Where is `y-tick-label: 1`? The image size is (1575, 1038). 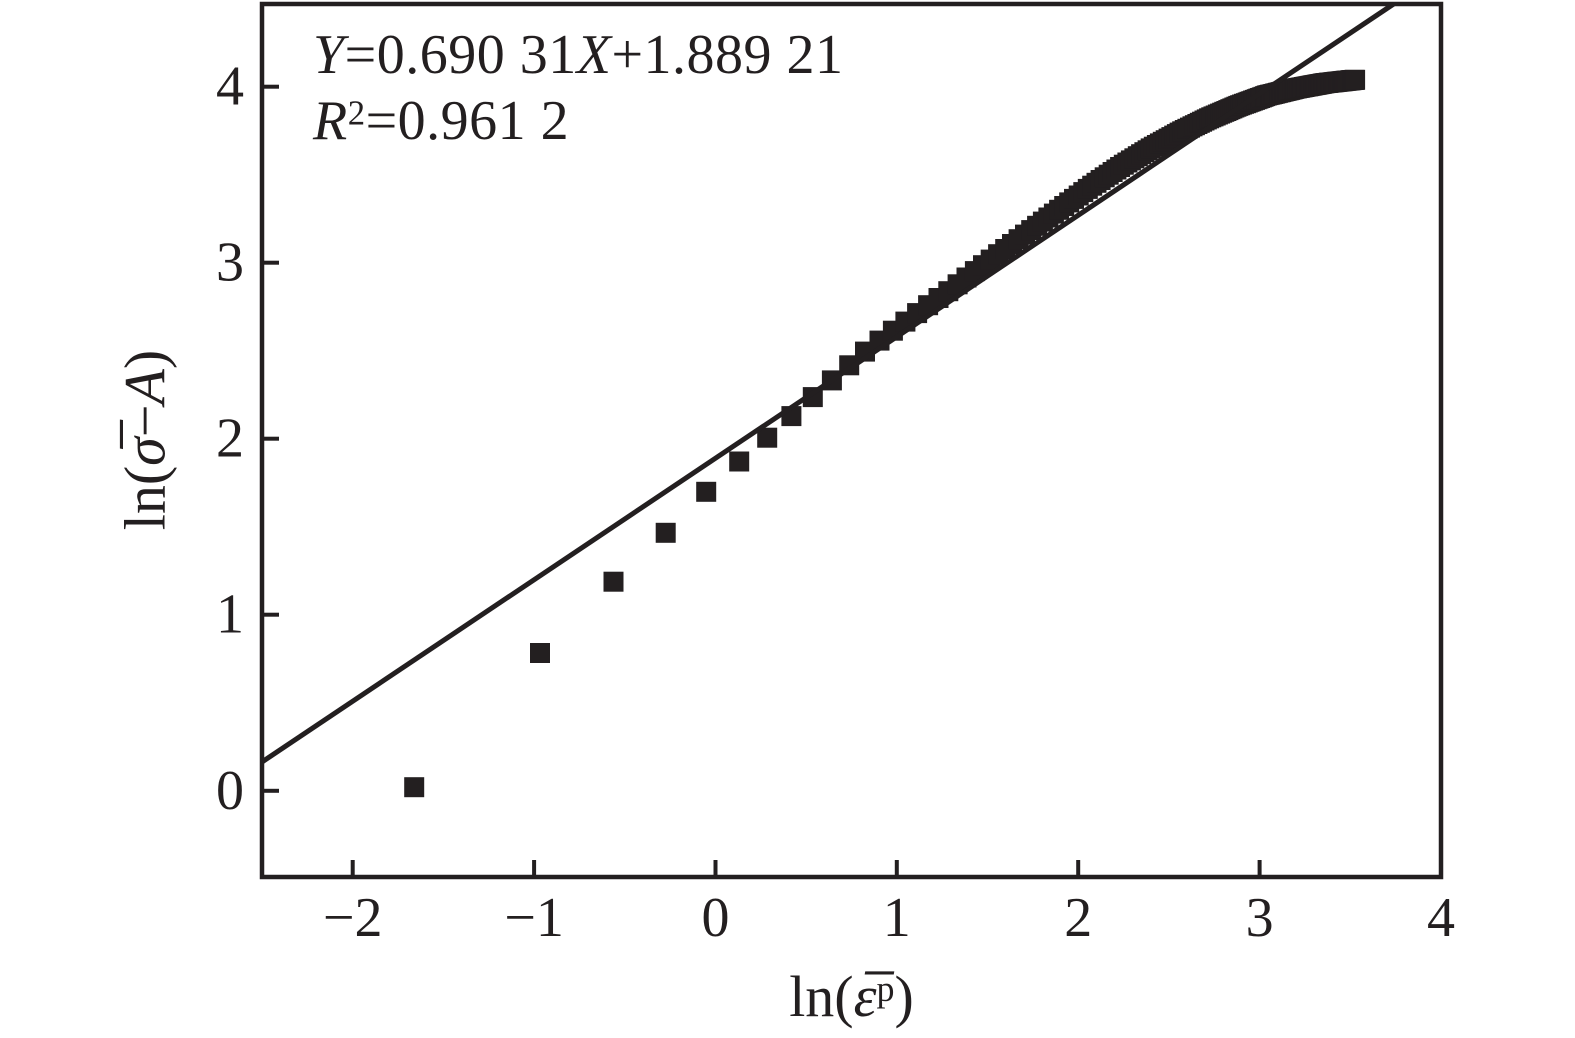 y-tick-label: 1 is located at coordinates (230, 615).